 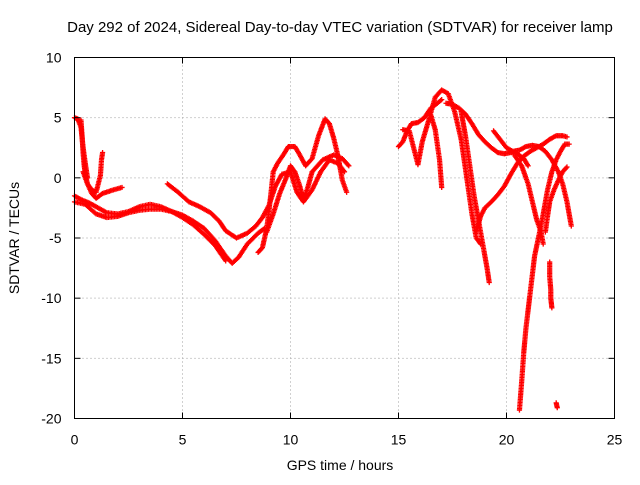 I want to click on y-tick-label: -15, so click(x=51, y=358).